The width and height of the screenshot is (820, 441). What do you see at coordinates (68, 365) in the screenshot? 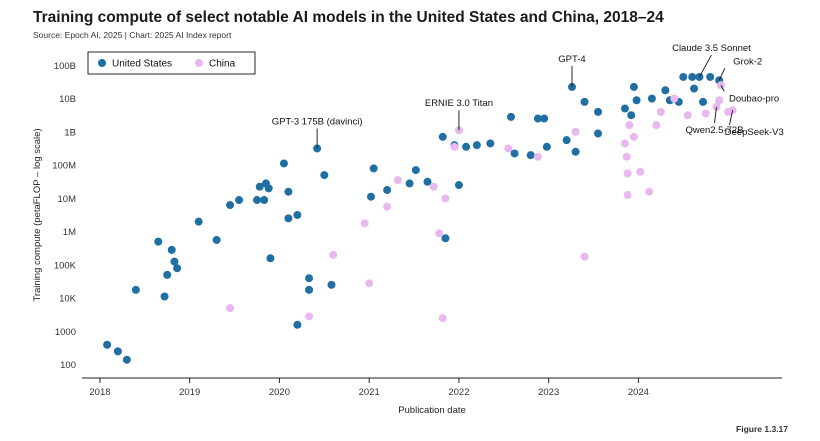
I see `y-tick-label: 100` at bounding box center [68, 365].